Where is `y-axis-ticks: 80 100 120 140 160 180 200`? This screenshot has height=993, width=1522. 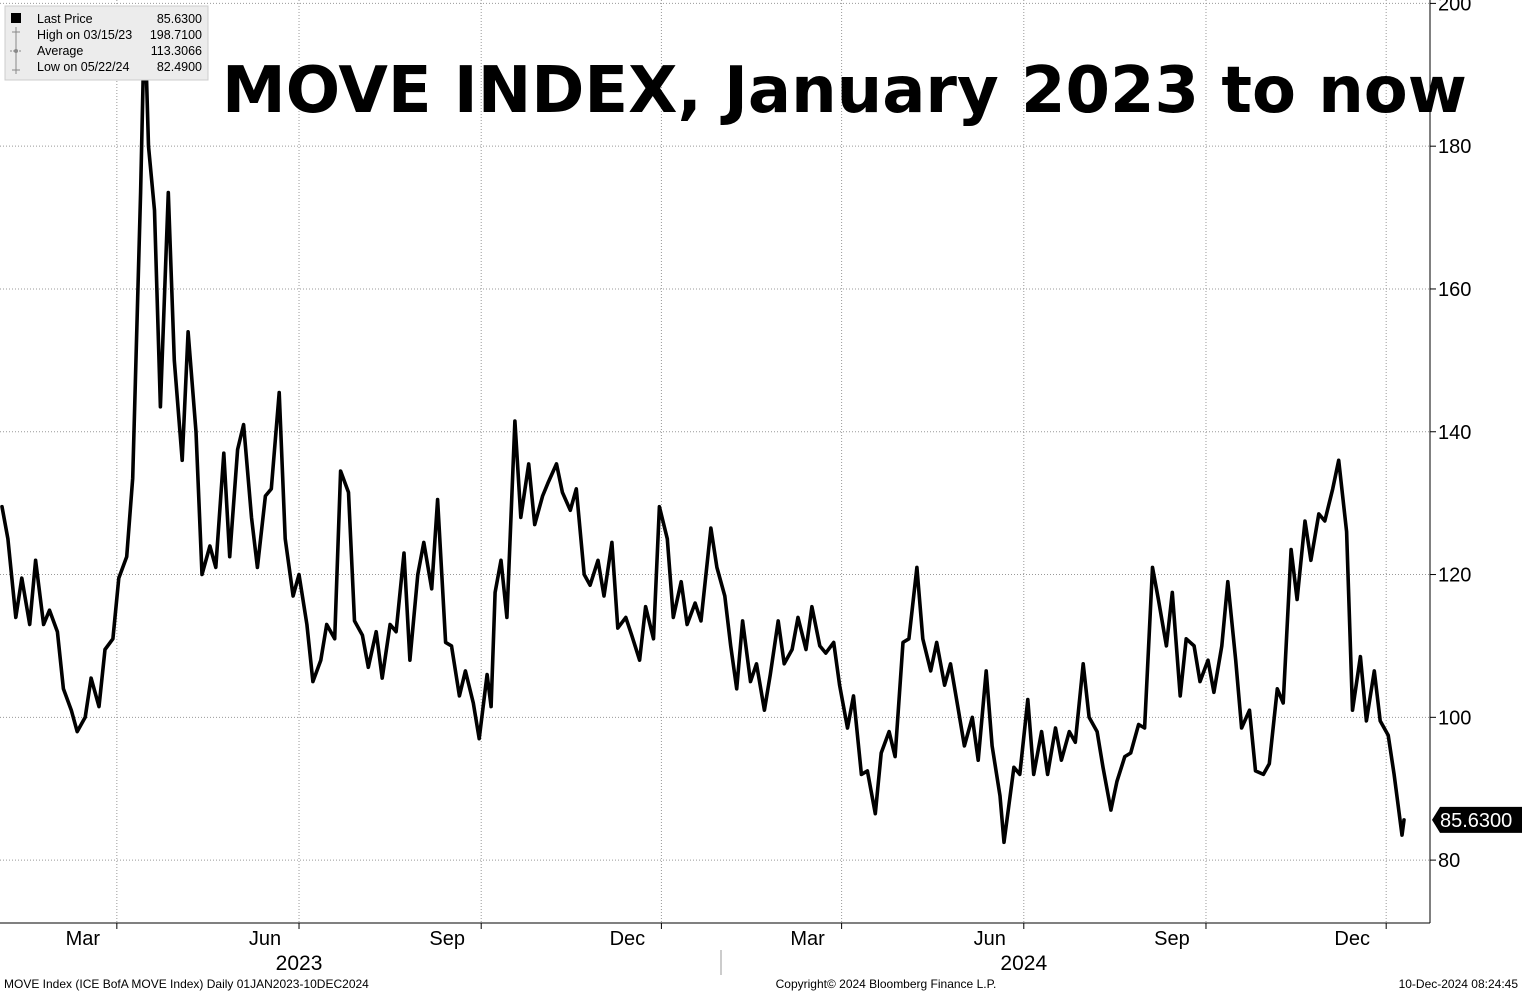 y-axis-ticks: 80 100 120 140 160 180 200 is located at coordinates (1450, 436).